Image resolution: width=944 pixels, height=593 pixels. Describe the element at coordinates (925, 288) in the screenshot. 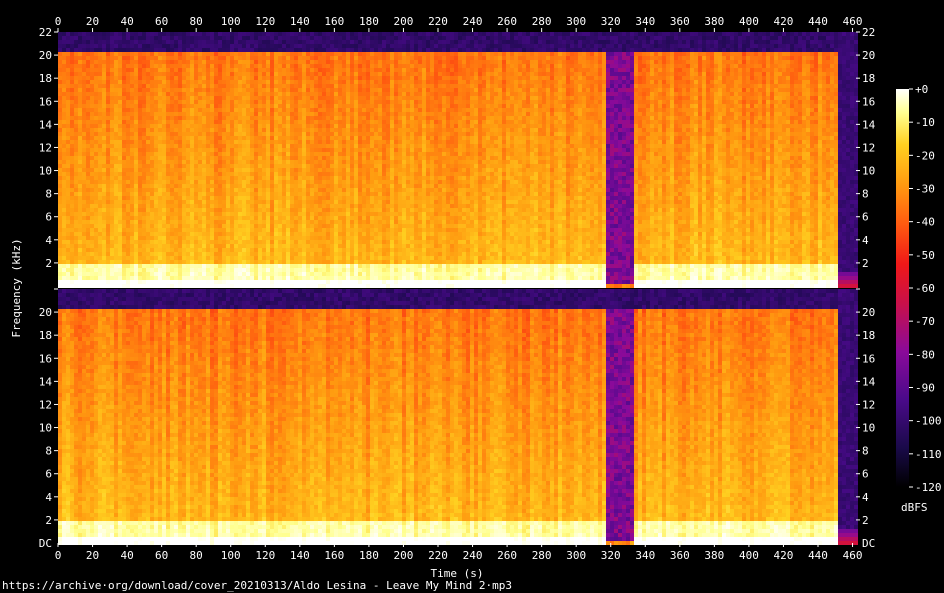

I see `colorbar-tick-label: -60` at that location.